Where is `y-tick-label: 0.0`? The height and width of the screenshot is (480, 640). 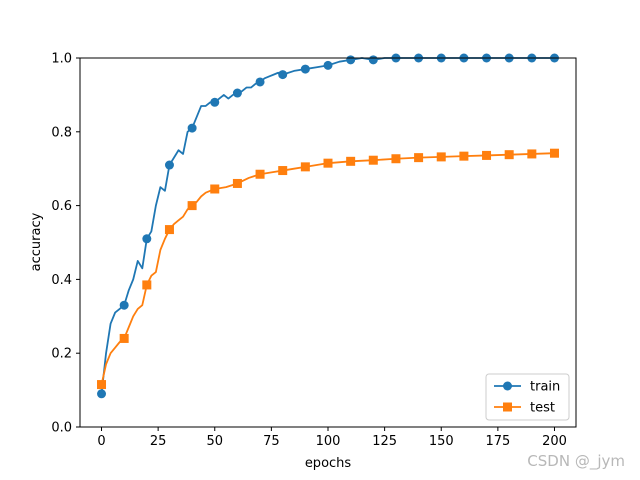
y-tick-label: 0.0 is located at coordinates (61, 428).